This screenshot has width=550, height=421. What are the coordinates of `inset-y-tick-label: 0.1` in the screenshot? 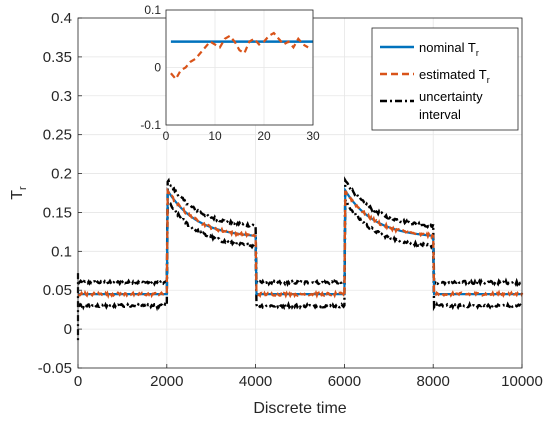 It's located at (152, 10).